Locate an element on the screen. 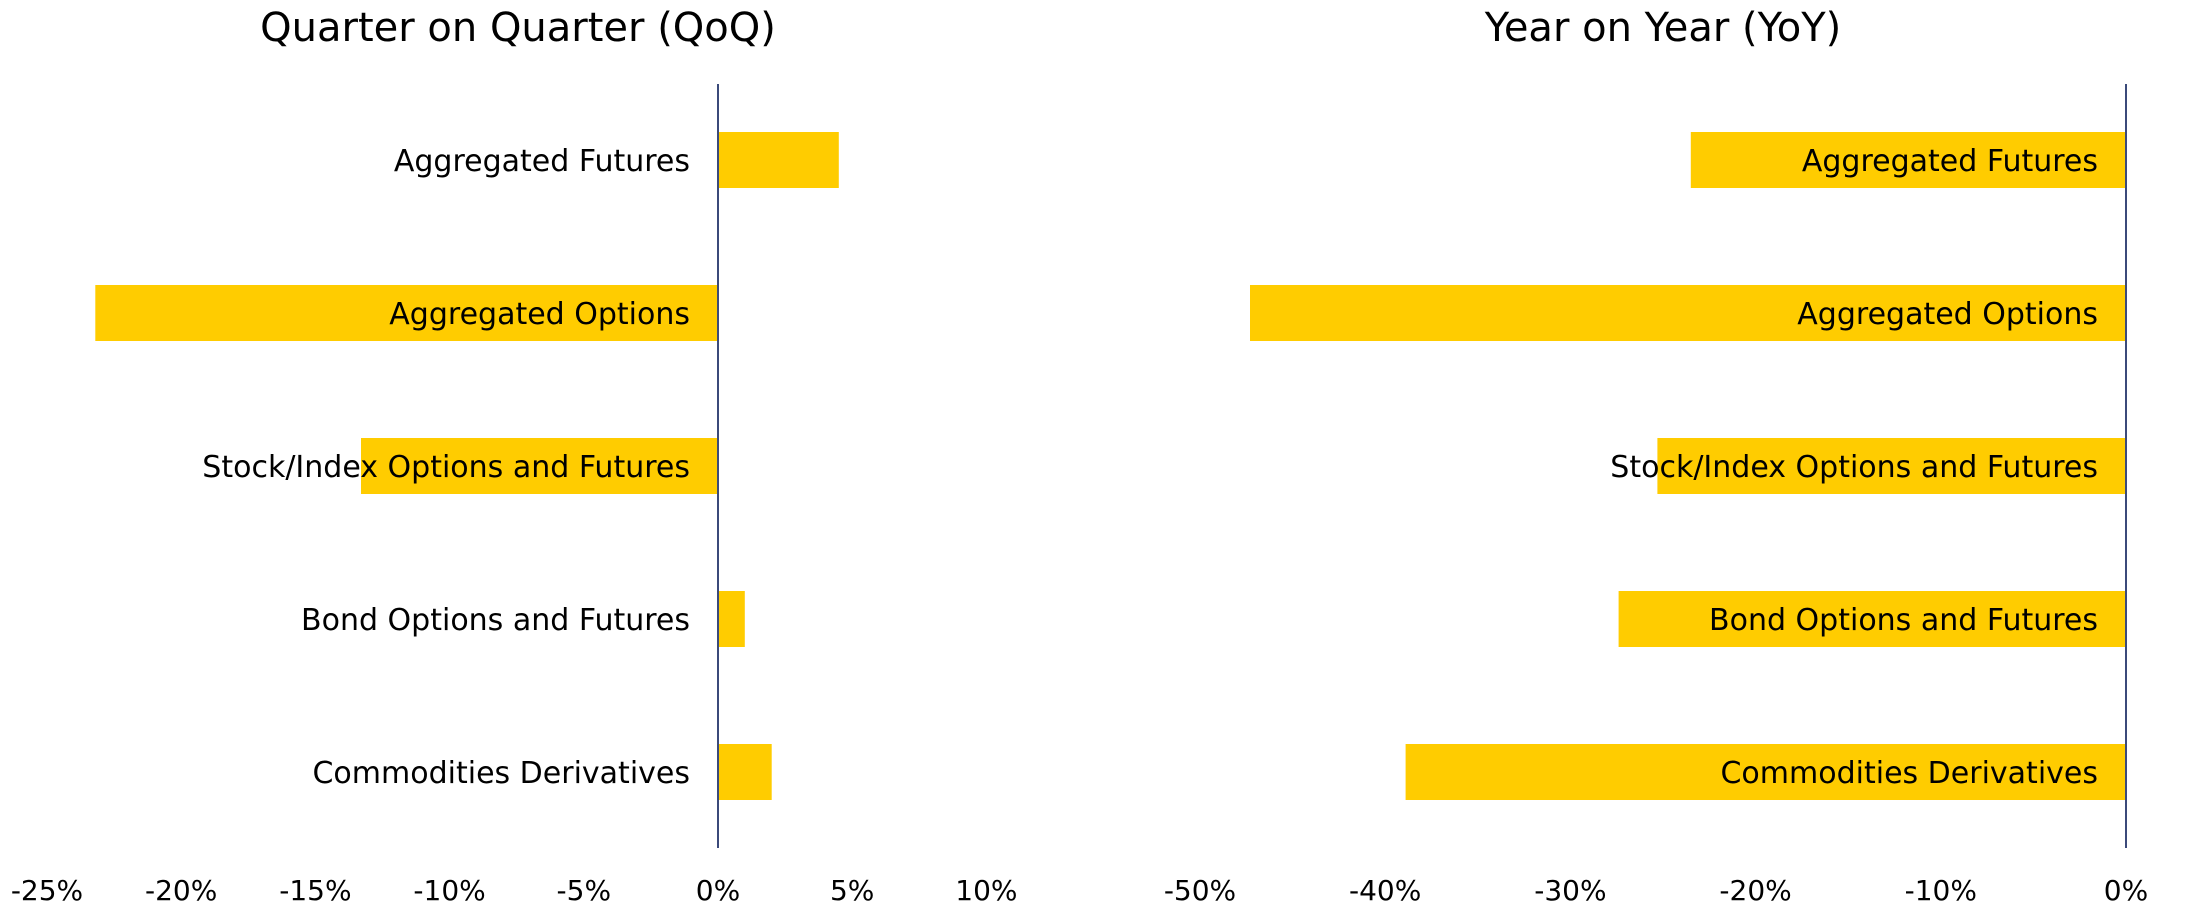 The image size is (2190, 904). yoy-category-label-5: Commodities Derivatives is located at coordinates (1909, 773).